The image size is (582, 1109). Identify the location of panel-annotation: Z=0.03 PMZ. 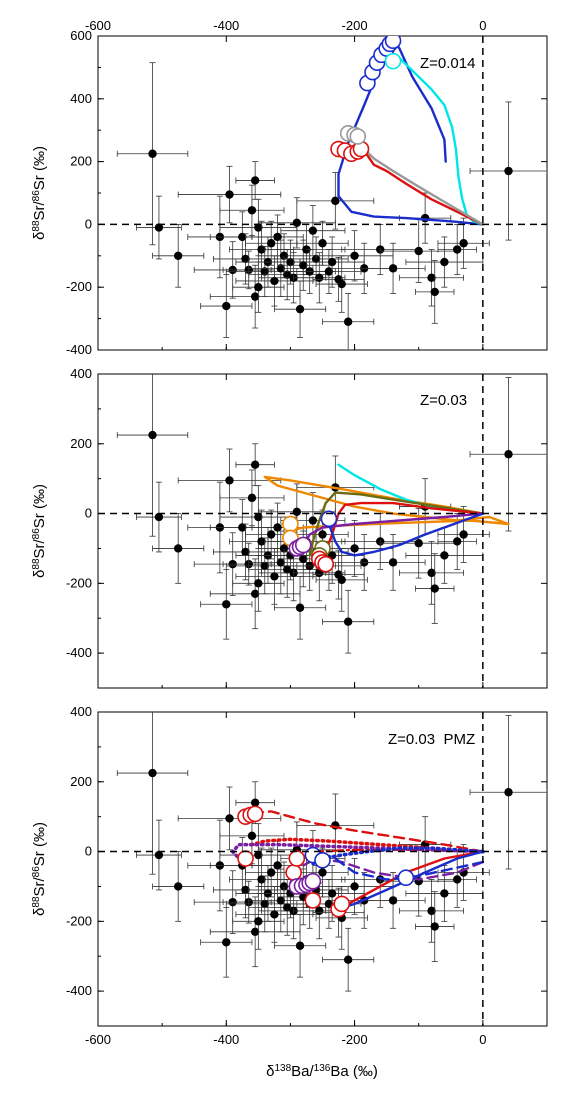
(431, 739).